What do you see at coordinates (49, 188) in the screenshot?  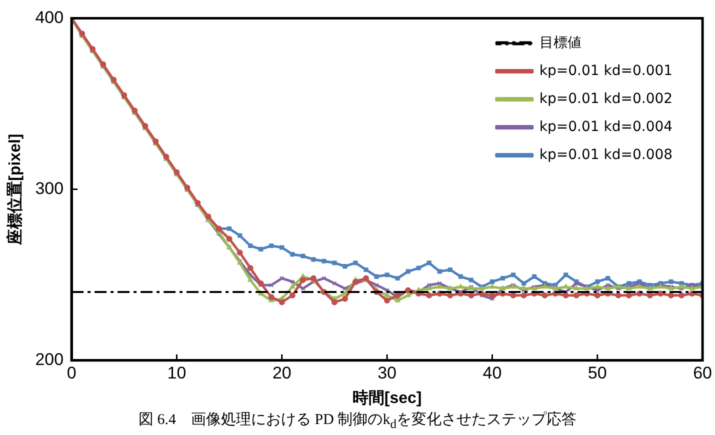 I see `y-tick-label: 300` at bounding box center [49, 188].